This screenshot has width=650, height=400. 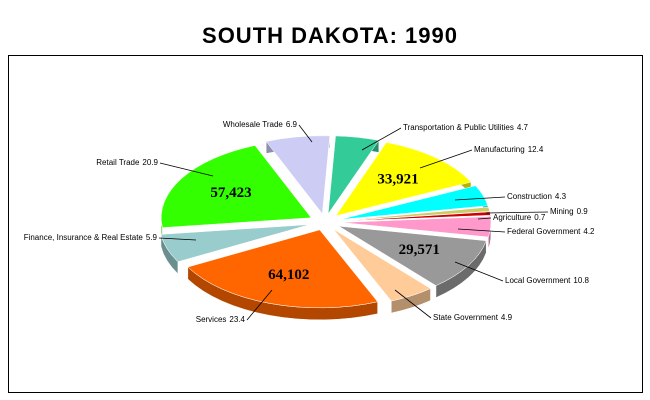 What do you see at coordinates (561, 196) in the screenshot?
I see `slice-label-value: 4.3` at bounding box center [561, 196].